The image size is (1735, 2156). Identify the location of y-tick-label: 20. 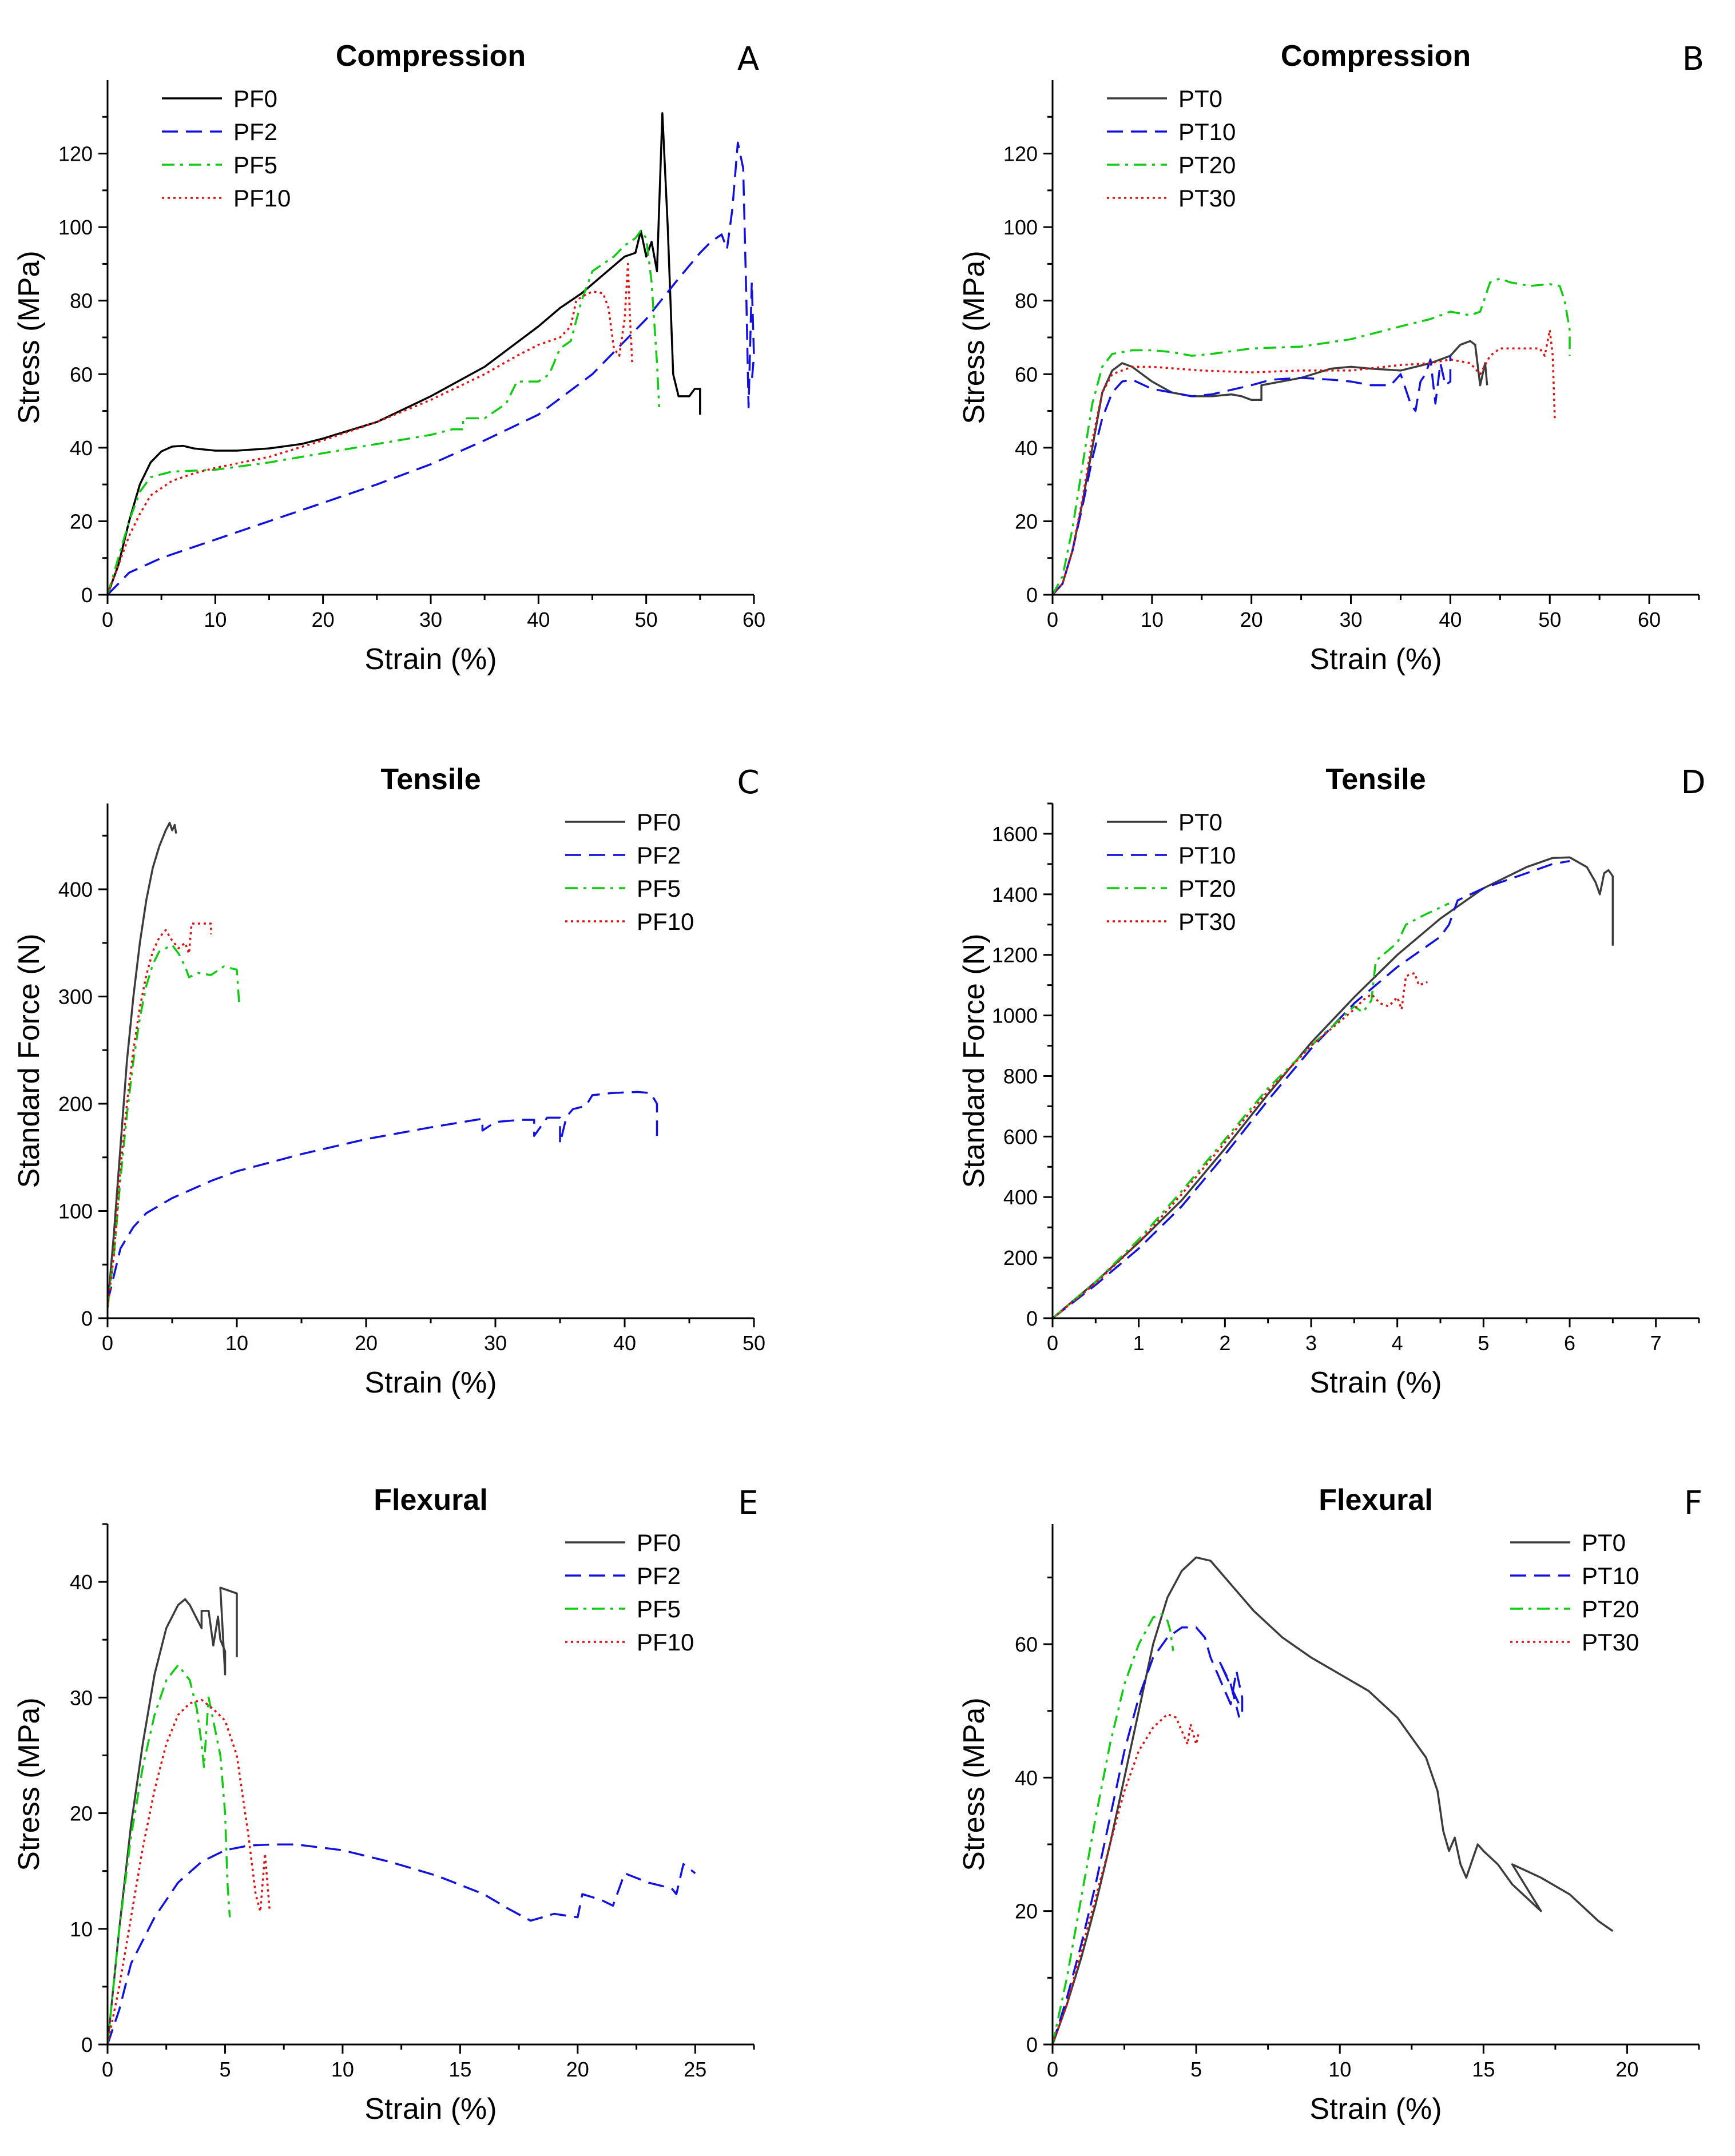
(1026, 521).